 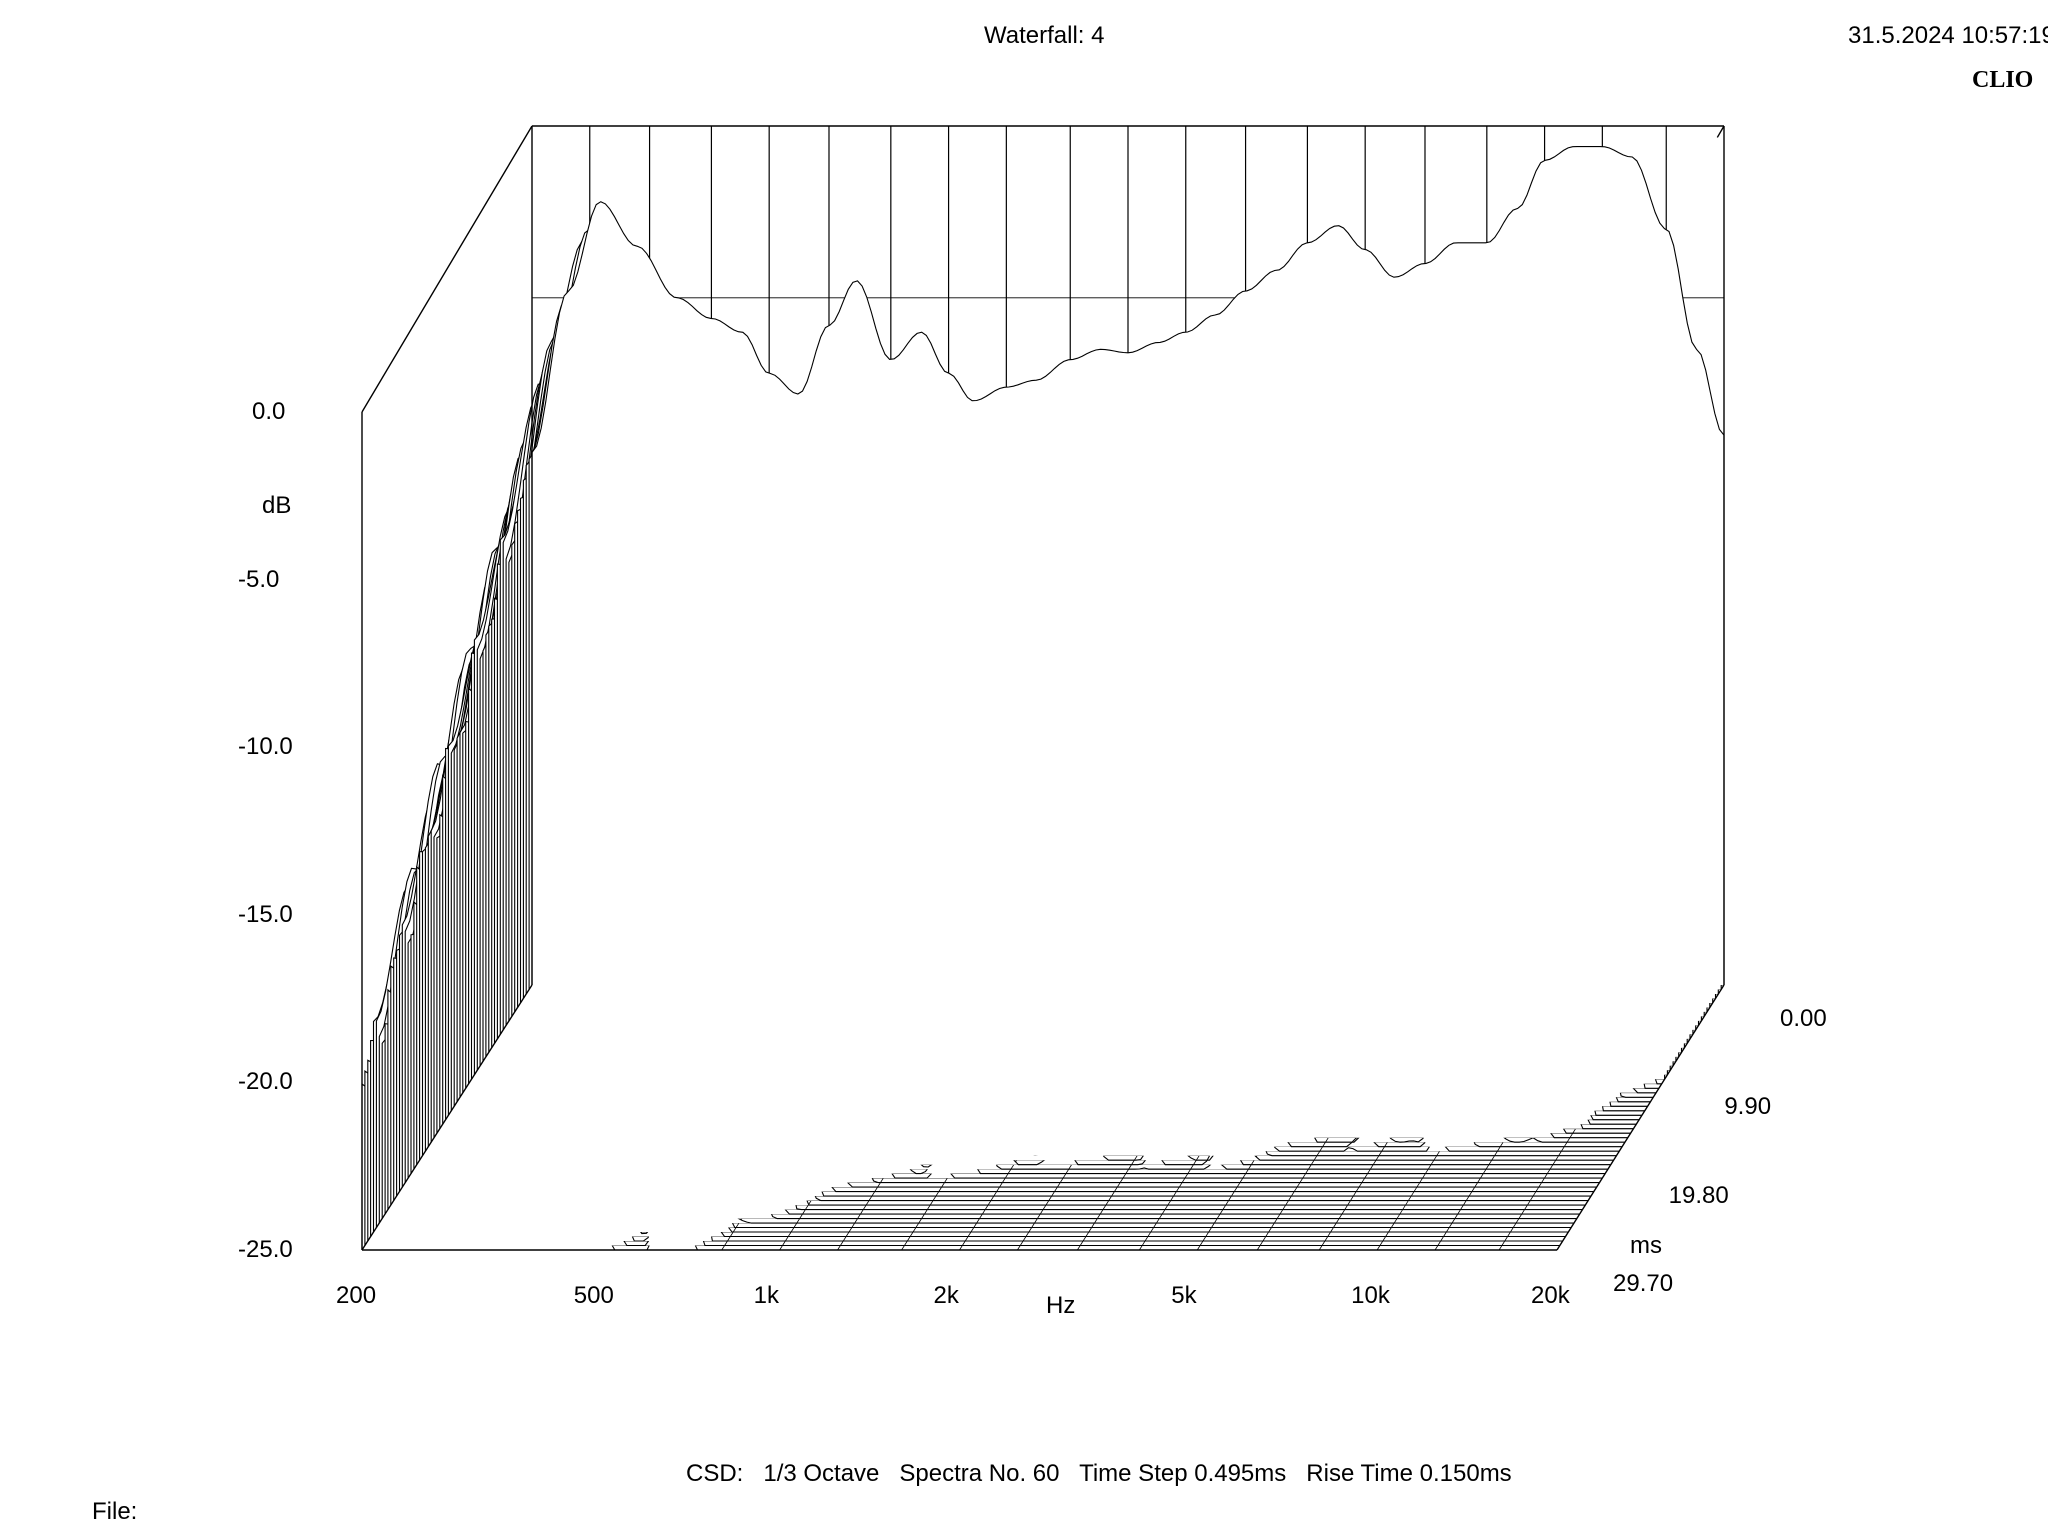 What do you see at coordinates (2003, 80) in the screenshot?
I see `brand-logo: CLIO` at bounding box center [2003, 80].